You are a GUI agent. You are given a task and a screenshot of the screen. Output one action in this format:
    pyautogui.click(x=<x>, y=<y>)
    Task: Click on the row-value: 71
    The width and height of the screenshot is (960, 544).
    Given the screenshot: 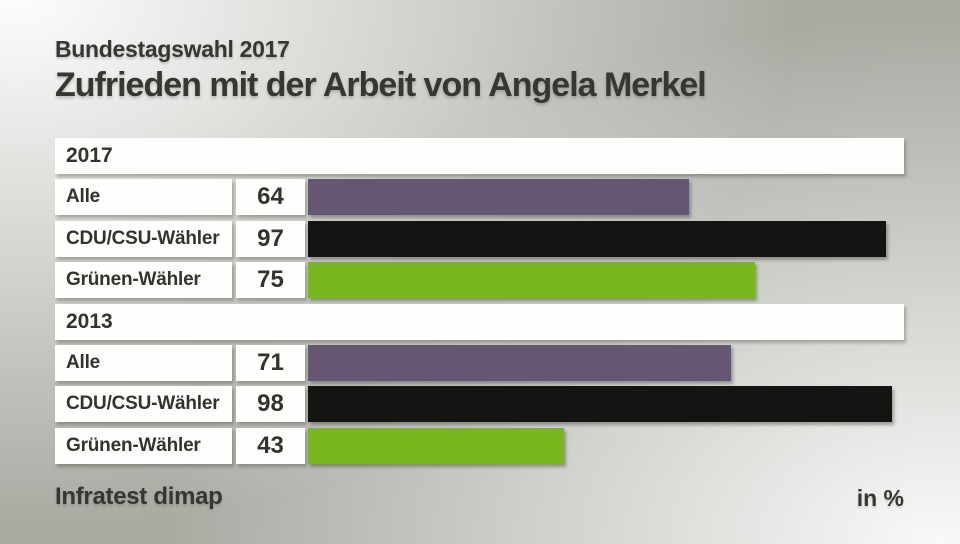 What is the action you would take?
    pyautogui.click(x=270, y=362)
    